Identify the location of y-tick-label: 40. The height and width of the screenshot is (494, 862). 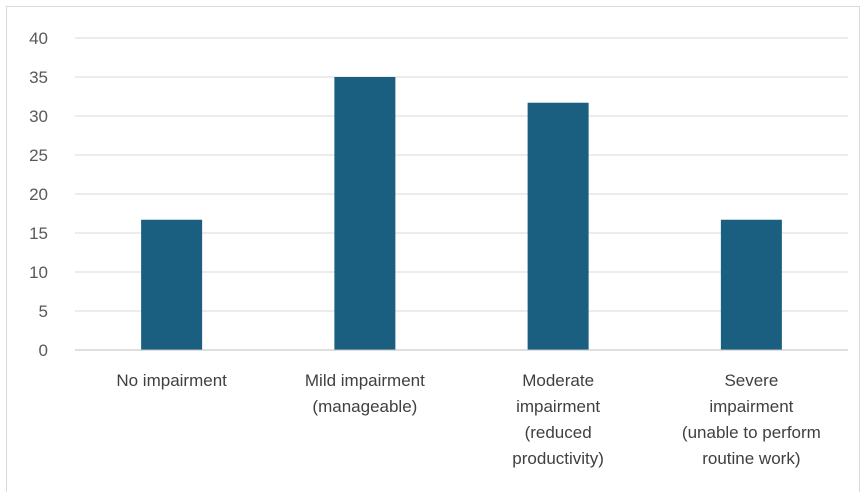
(38, 38).